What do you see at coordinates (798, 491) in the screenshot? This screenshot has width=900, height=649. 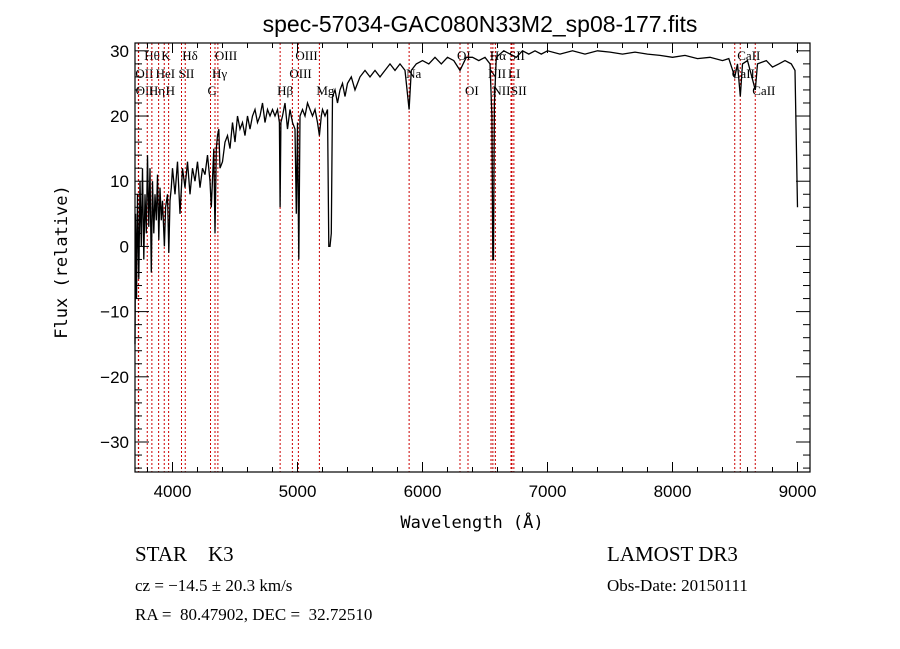 I see `x-tick-label: 9000` at bounding box center [798, 491].